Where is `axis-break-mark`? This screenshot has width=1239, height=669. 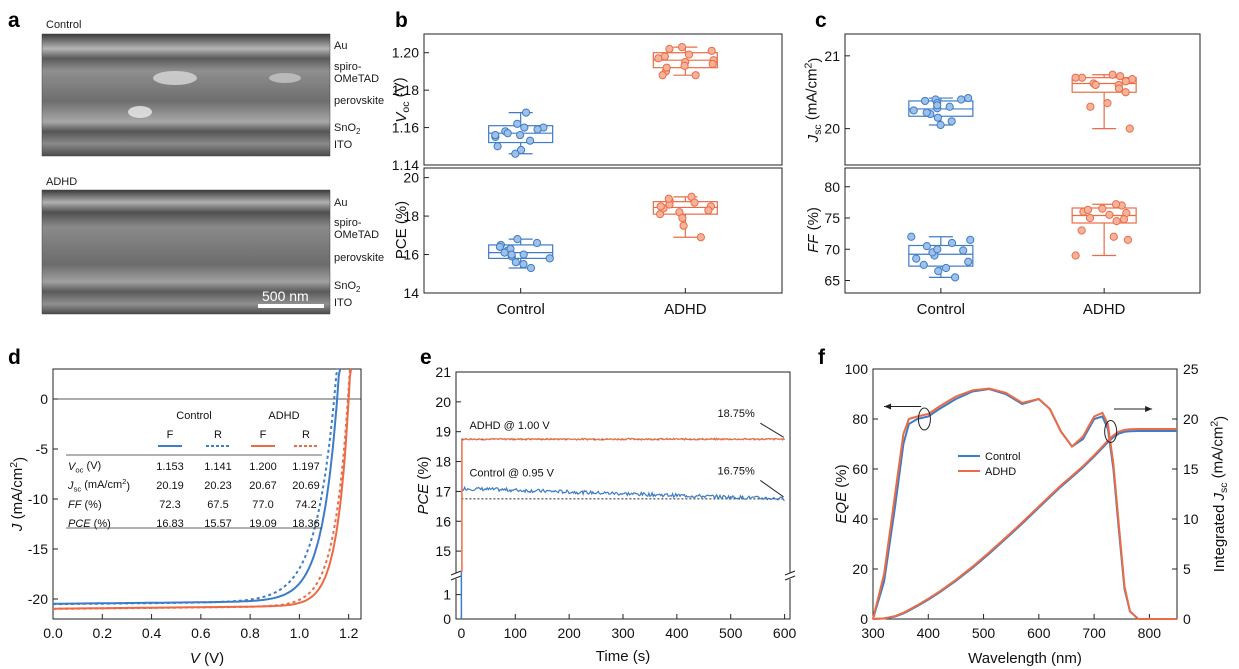
axis-break-mark is located at coordinates (456, 573).